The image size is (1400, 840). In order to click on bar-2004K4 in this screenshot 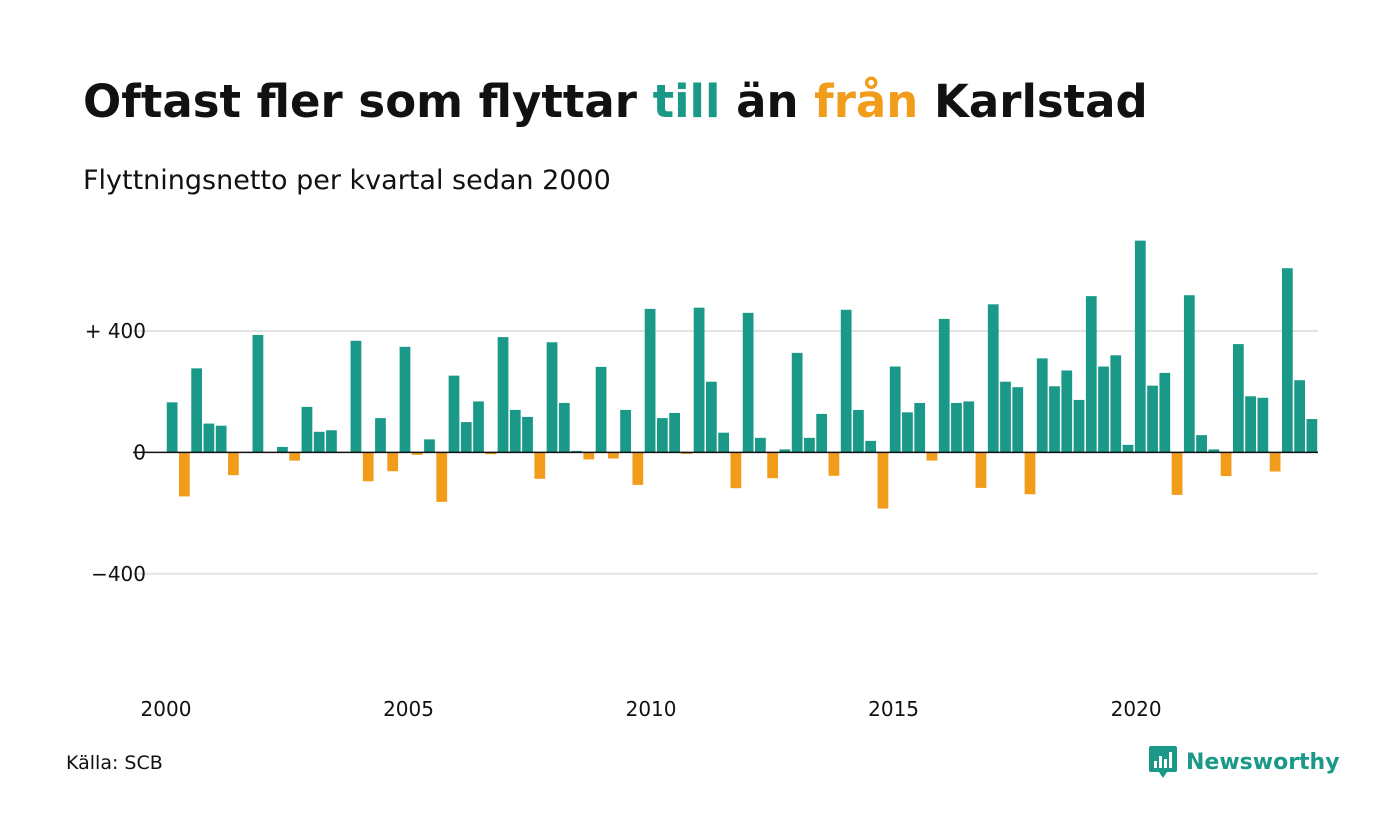, I will do `click(405, 399)`.